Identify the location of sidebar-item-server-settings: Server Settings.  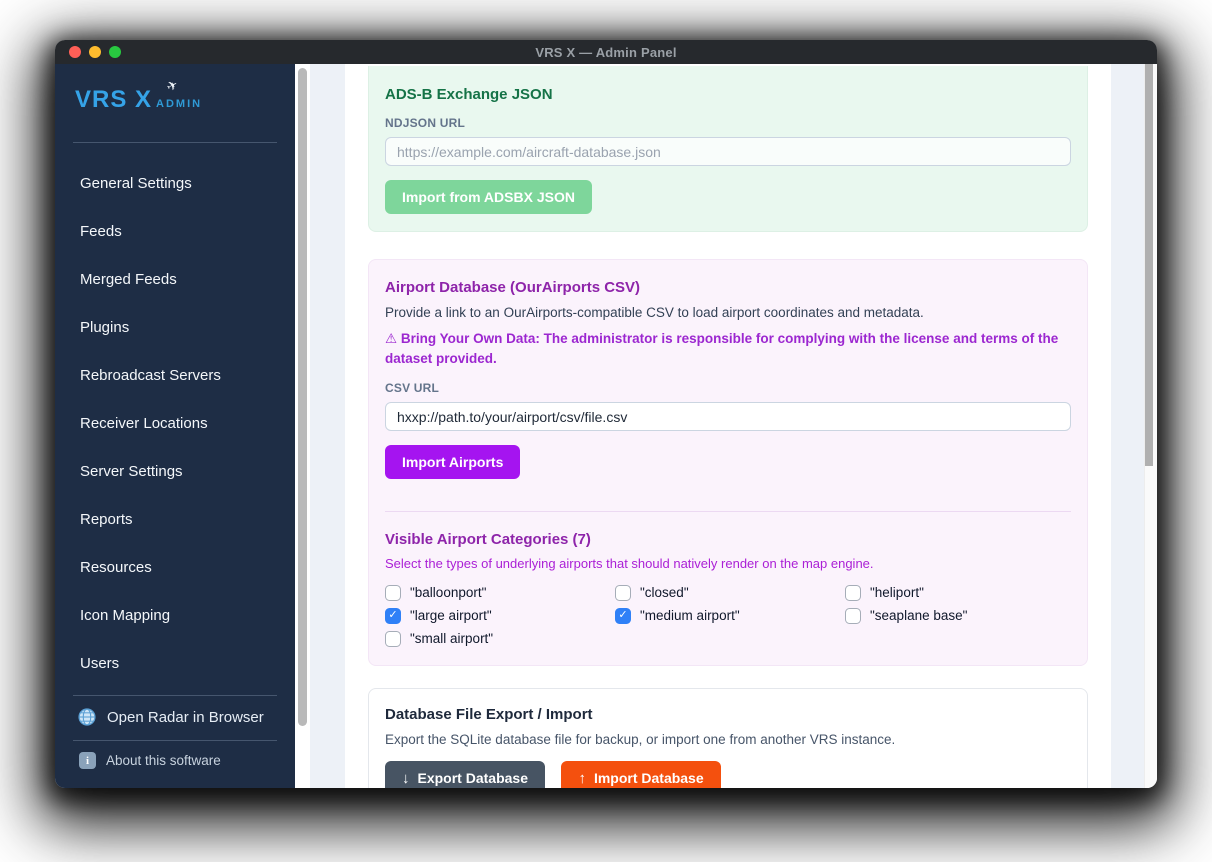
(131, 471).